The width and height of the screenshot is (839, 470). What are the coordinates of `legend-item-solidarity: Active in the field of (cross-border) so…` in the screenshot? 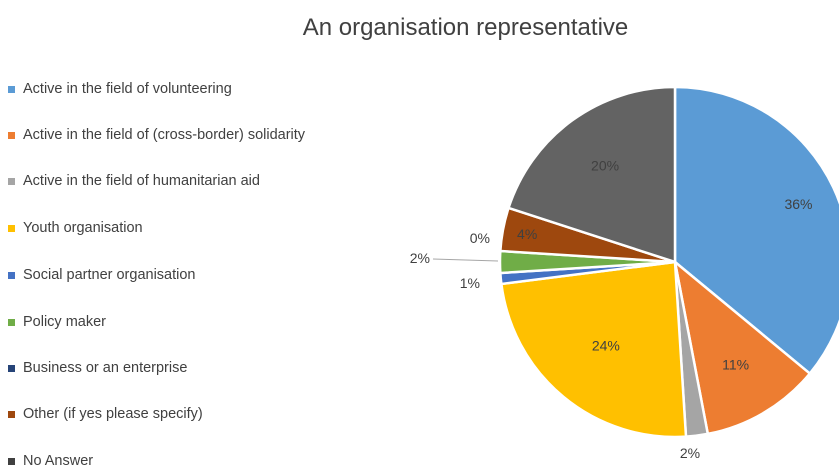 It's located at (165, 135).